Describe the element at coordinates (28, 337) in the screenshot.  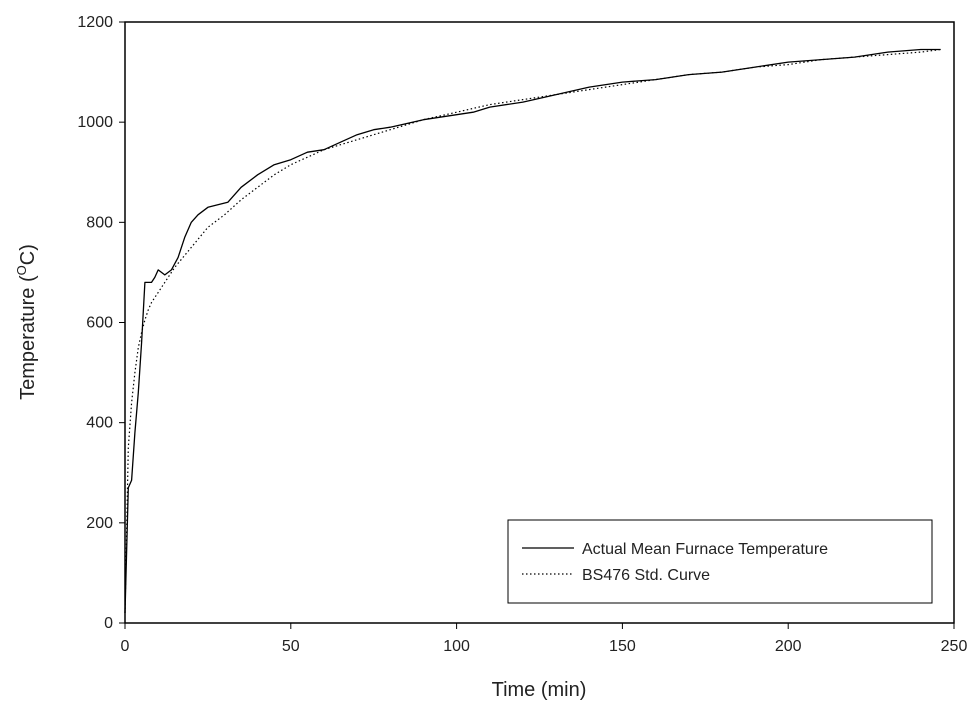
I see `y-axis-title-prefix: Temperature (` at that location.